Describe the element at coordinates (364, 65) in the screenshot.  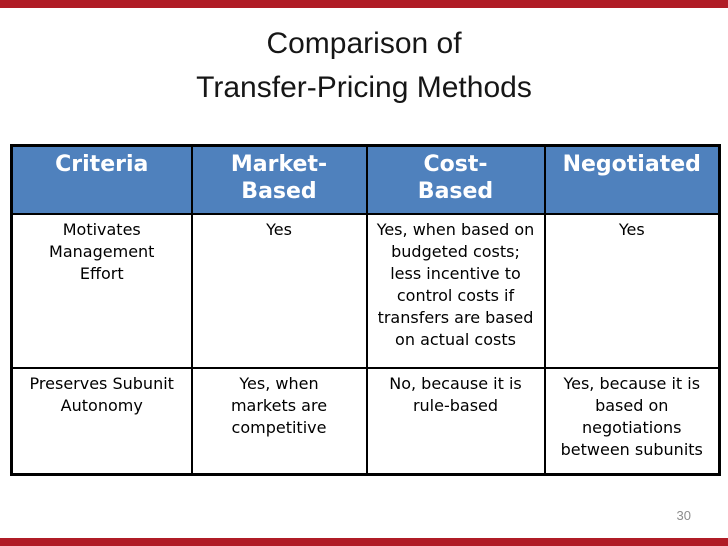
I see `slide-title: Comparison of Transfer-Pricing Methods` at that location.